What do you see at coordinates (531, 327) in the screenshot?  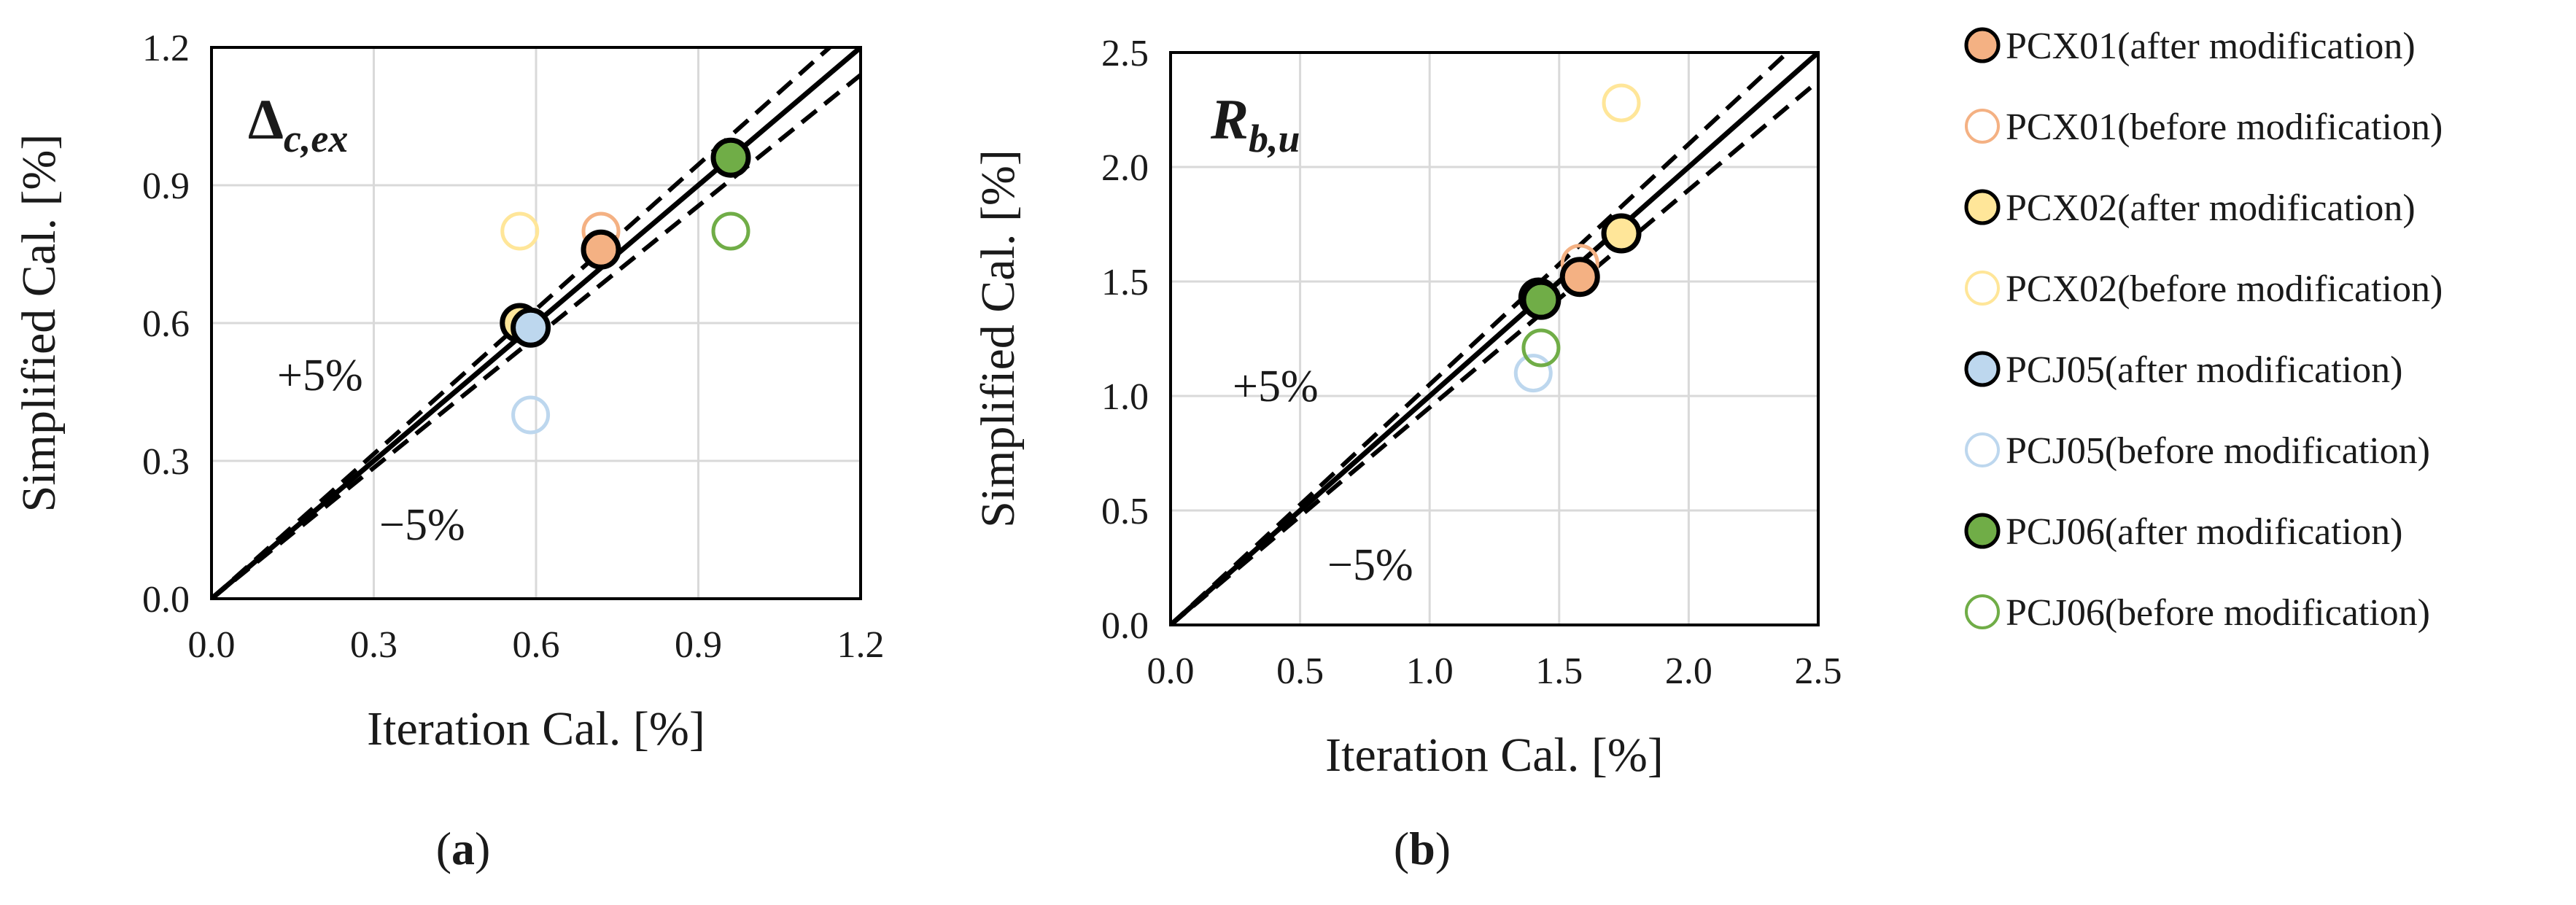 I see `data-point-pcj05-after-modification` at bounding box center [531, 327].